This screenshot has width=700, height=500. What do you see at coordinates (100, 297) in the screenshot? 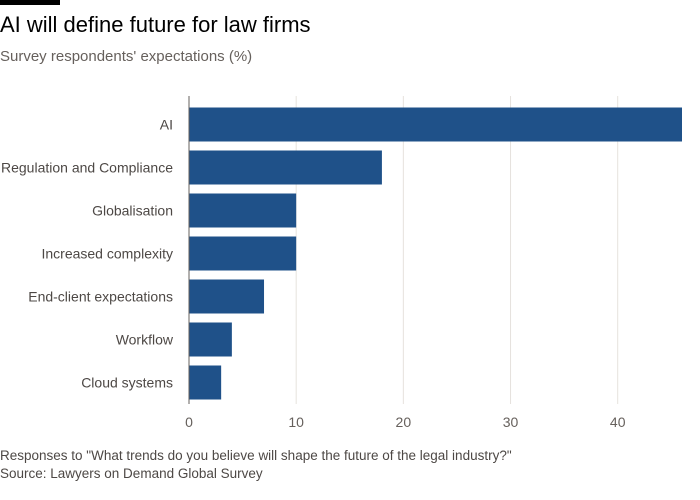
I see `category-label-4: End-client expectations` at bounding box center [100, 297].